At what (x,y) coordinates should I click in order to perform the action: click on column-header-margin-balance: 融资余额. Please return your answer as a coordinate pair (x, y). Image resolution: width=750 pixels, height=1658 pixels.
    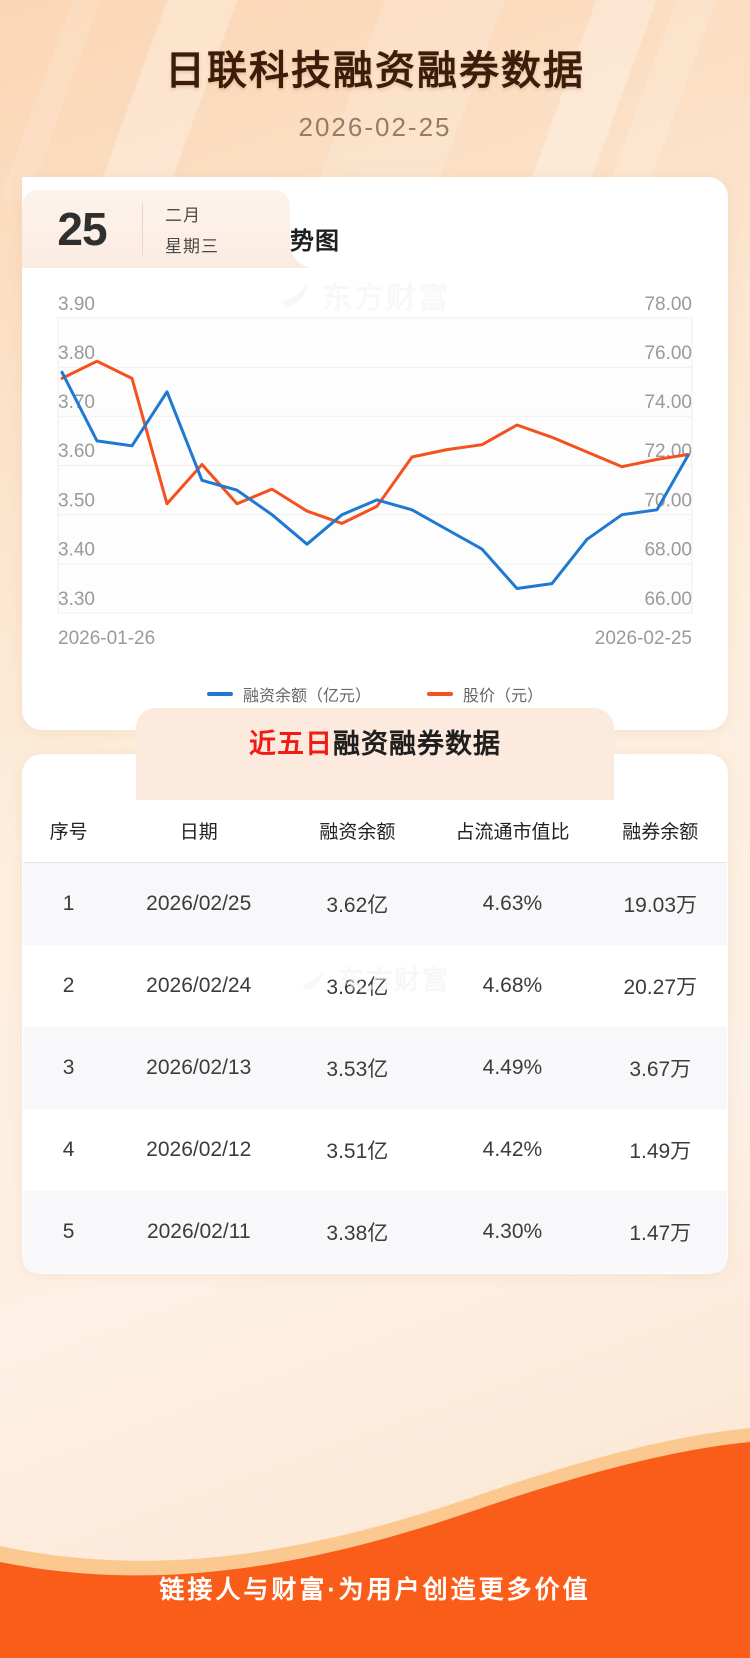
    Looking at the image, I should click on (357, 832).